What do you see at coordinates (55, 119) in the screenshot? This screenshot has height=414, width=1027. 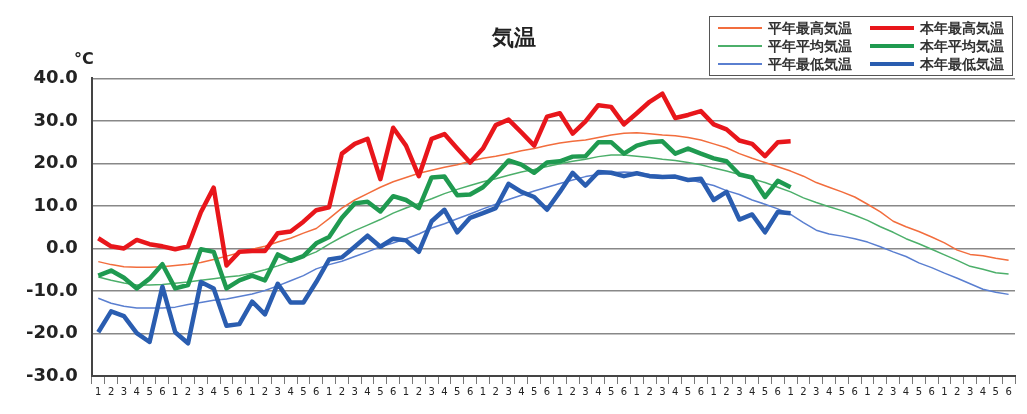 I see `y-tick-label: 30.0` at bounding box center [55, 119].